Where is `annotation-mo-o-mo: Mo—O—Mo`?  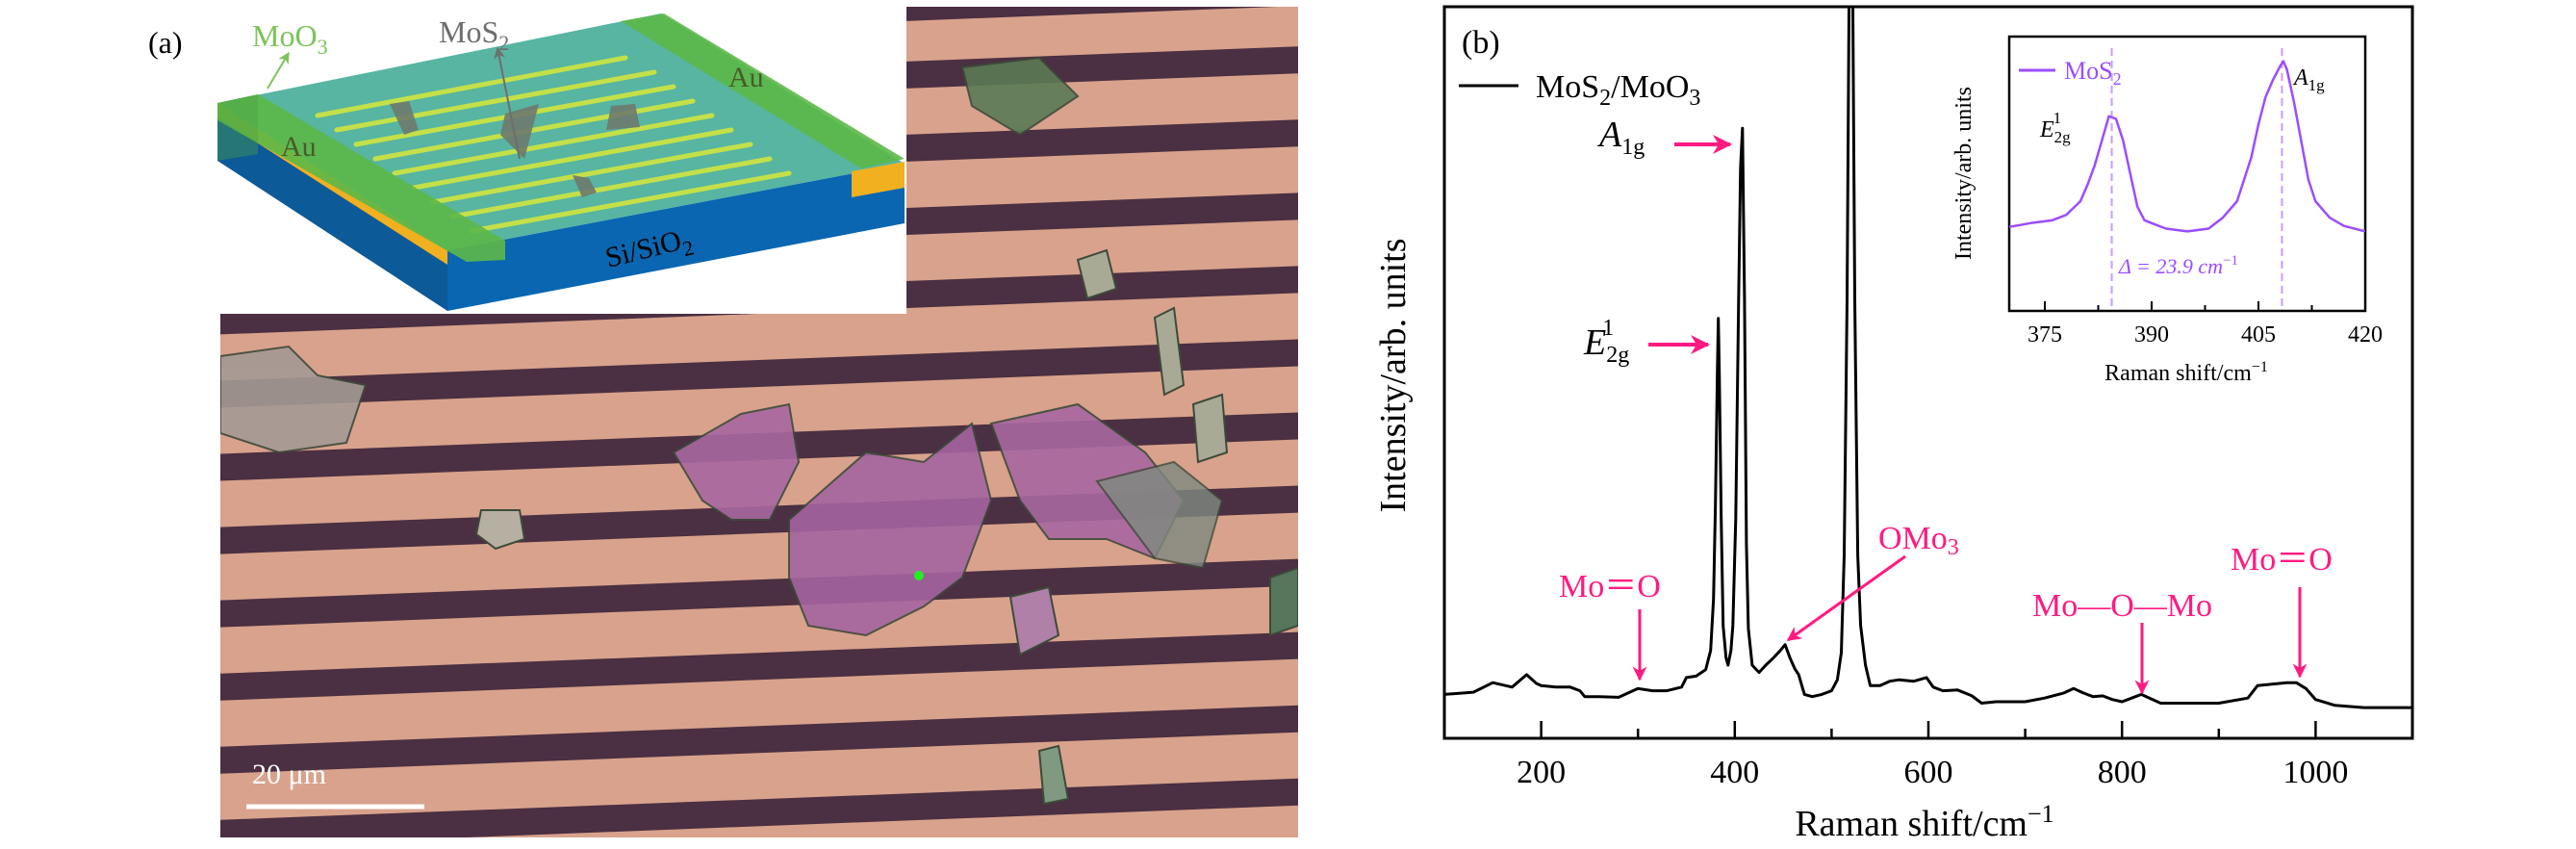
annotation-mo-o-mo: Mo—O—Mo is located at coordinates (2122, 606).